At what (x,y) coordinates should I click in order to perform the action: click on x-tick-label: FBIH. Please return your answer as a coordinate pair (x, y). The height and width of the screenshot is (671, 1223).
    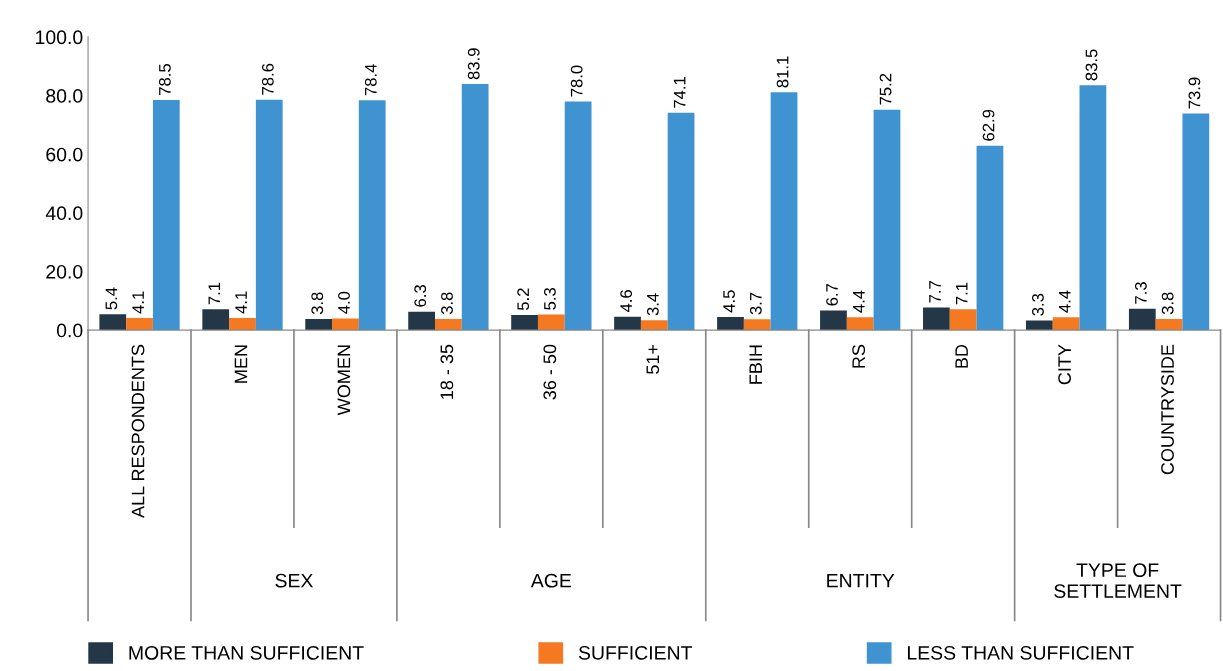
    Looking at the image, I should click on (755, 364).